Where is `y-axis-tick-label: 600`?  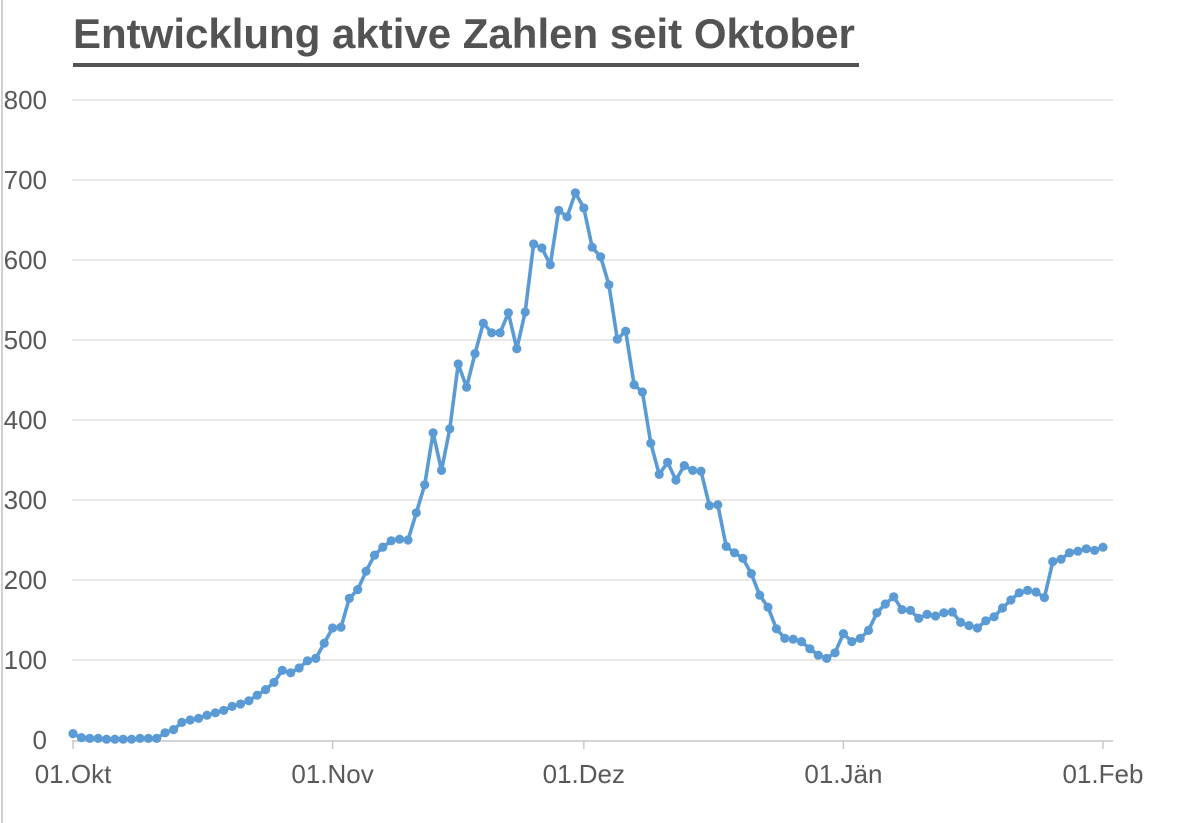
y-axis-tick-label: 600 is located at coordinates (25, 260).